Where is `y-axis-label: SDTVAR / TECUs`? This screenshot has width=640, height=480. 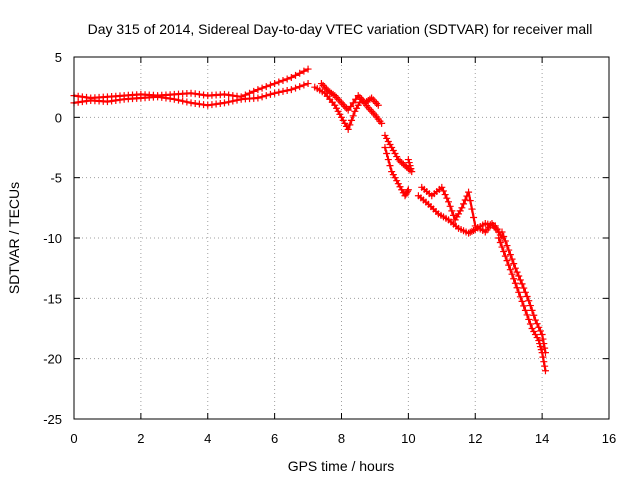 y-axis-label: SDTVAR / TECUs is located at coordinates (14, 238).